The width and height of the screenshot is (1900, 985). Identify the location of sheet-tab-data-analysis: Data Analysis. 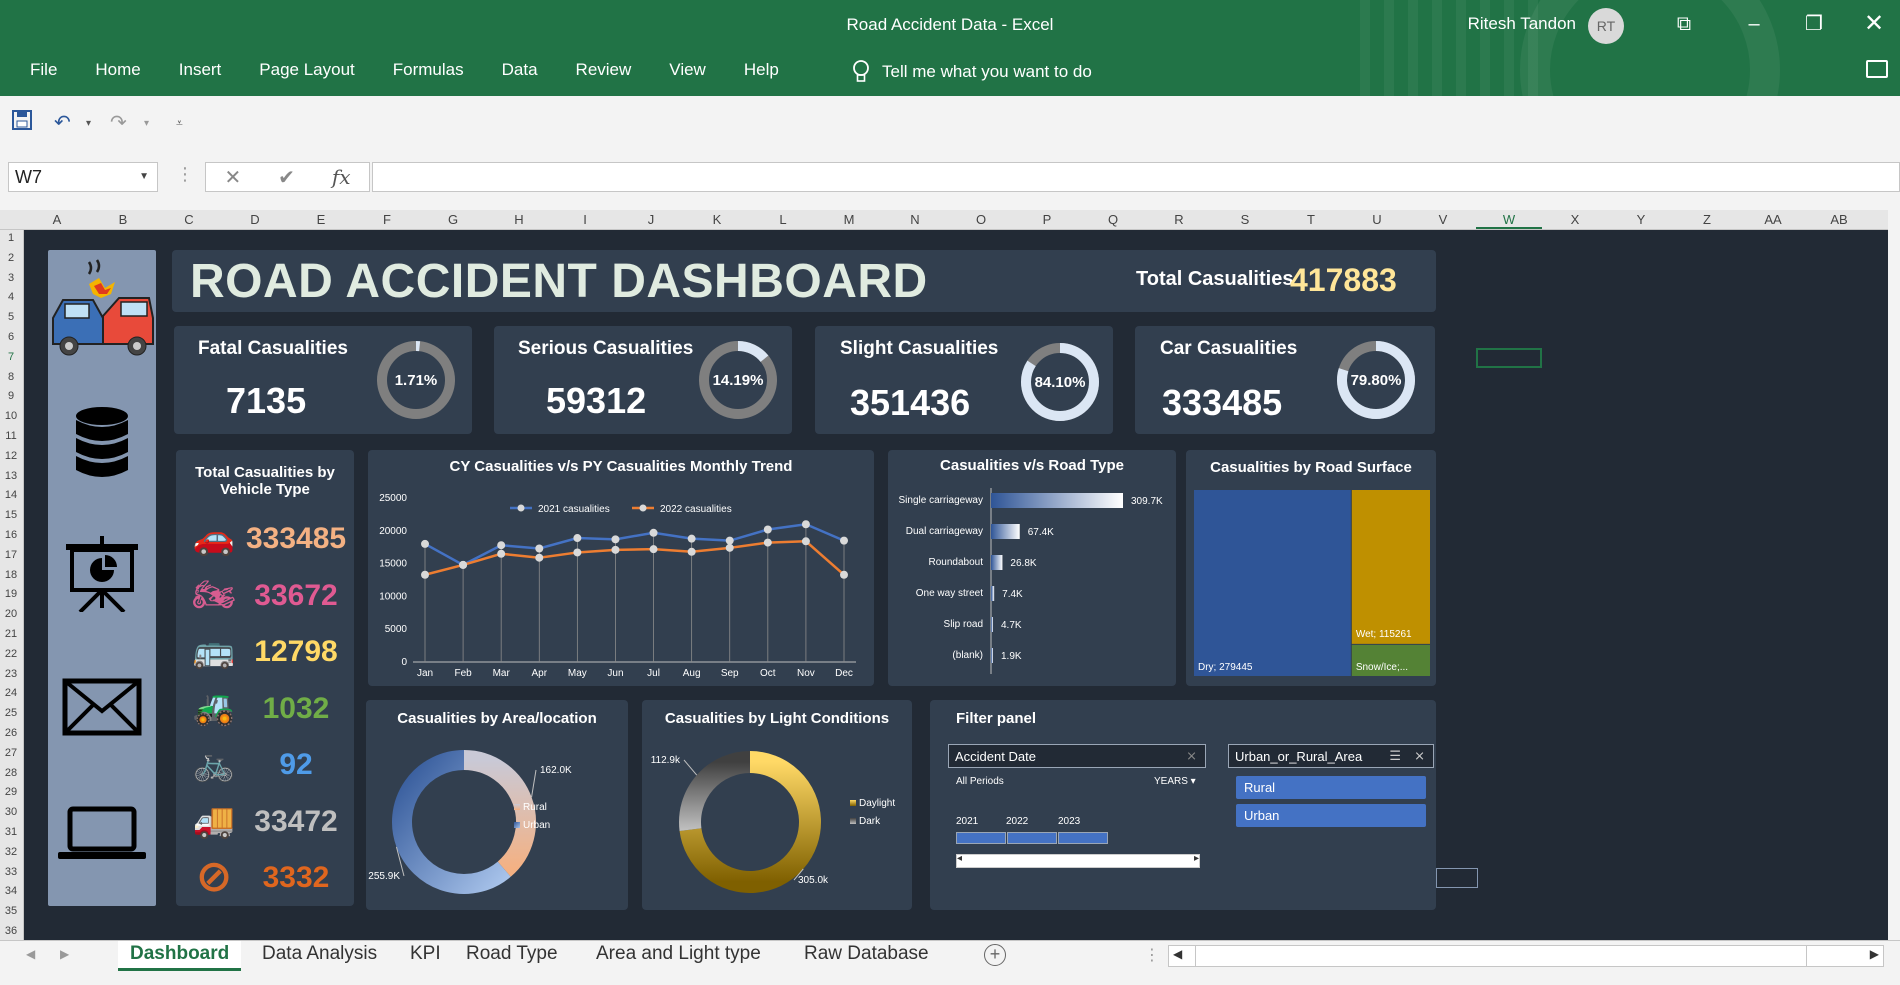
(319, 954).